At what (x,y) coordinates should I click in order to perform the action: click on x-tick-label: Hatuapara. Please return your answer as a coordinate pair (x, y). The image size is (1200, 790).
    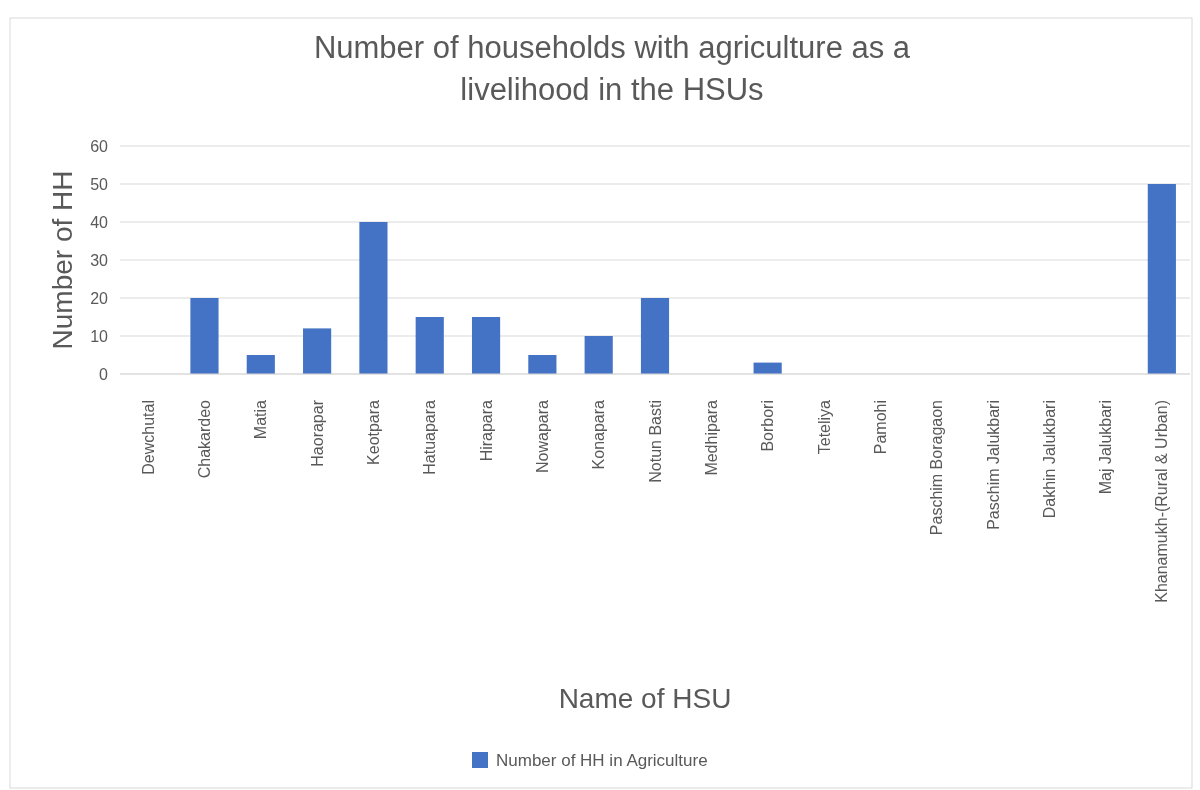
    Looking at the image, I should click on (430, 437).